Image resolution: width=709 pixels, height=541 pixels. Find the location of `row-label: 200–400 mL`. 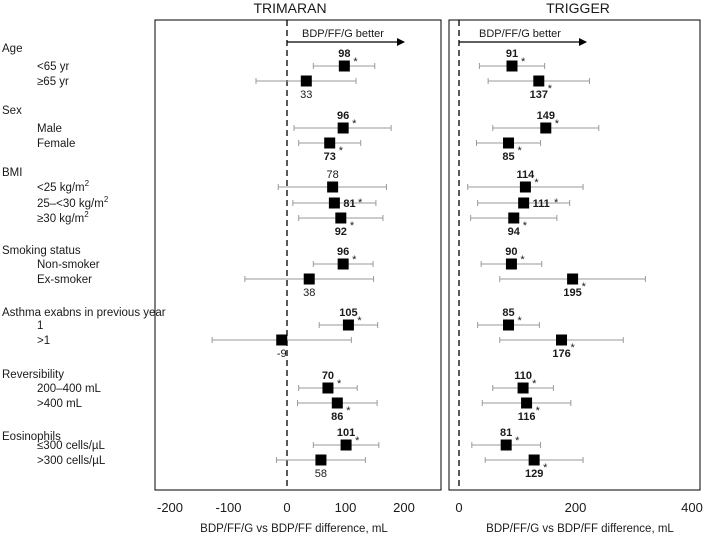

row-label: 200–400 mL is located at coordinates (69, 389).